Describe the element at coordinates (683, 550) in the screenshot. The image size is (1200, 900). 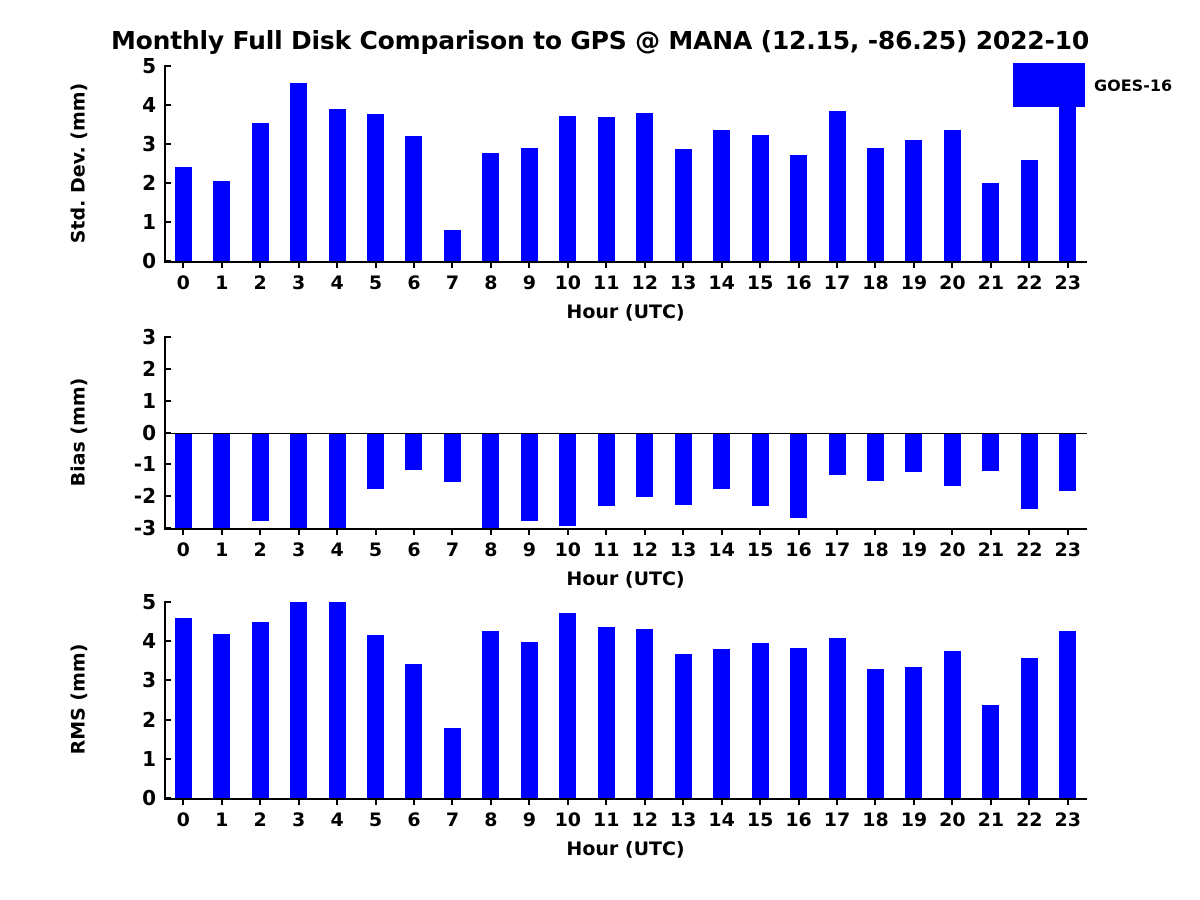
I see `xtick-label-bias-13: 13` at that location.